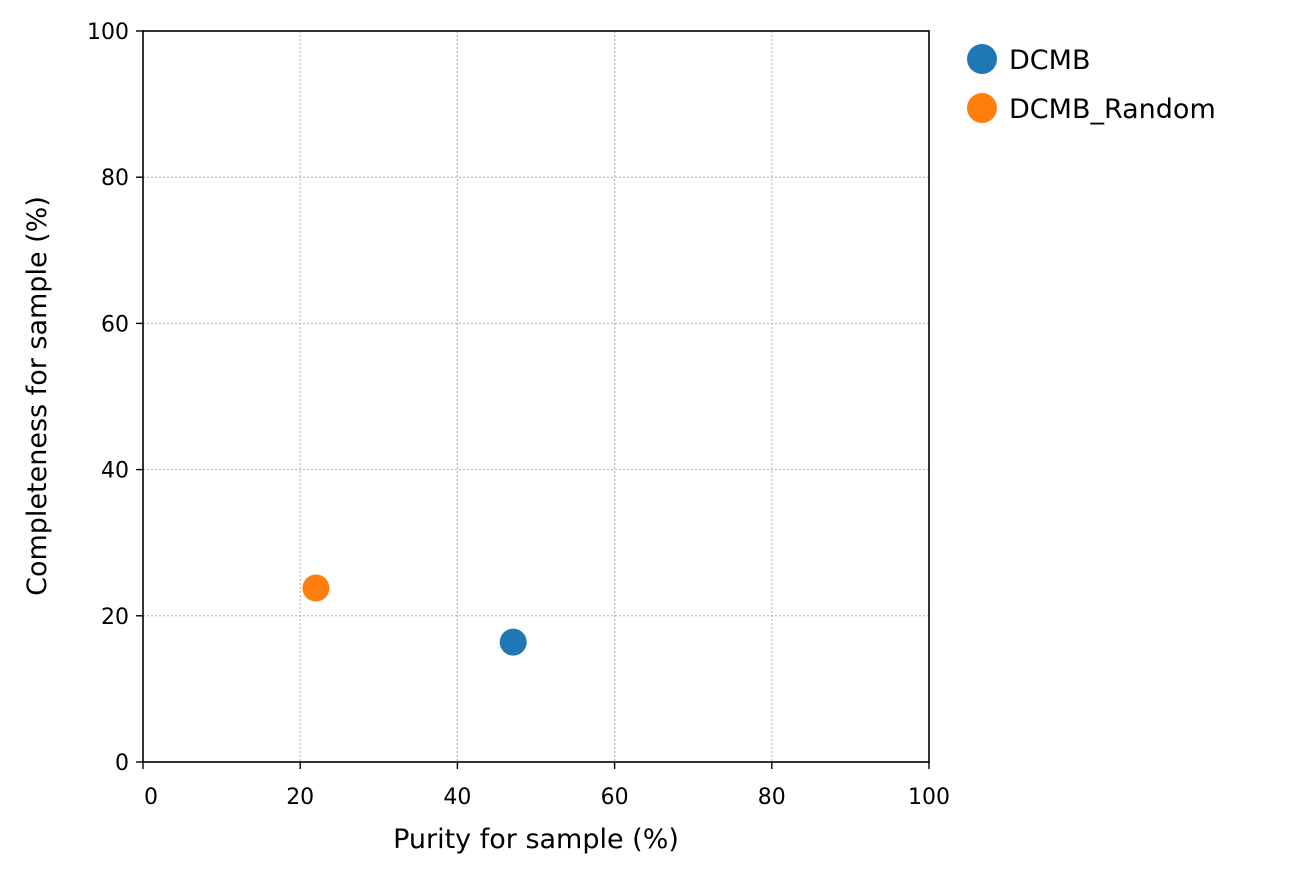 This screenshot has width=1298, height=876. I want to click on x-tick-label: 0, so click(151, 797).